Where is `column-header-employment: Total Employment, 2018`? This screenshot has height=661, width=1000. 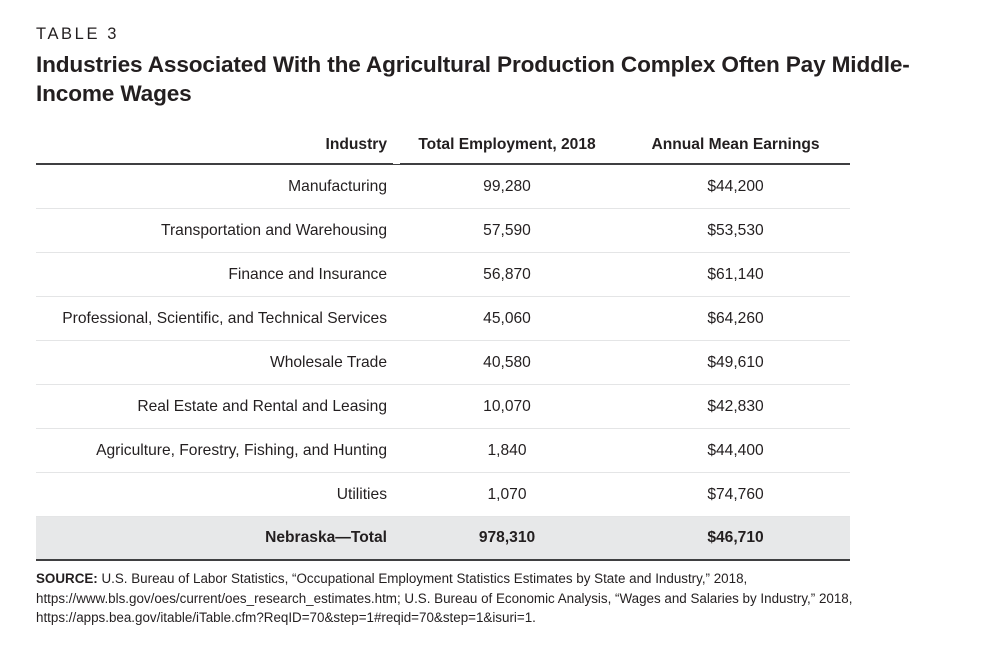 column-header-employment: Total Employment, 2018 is located at coordinates (507, 150).